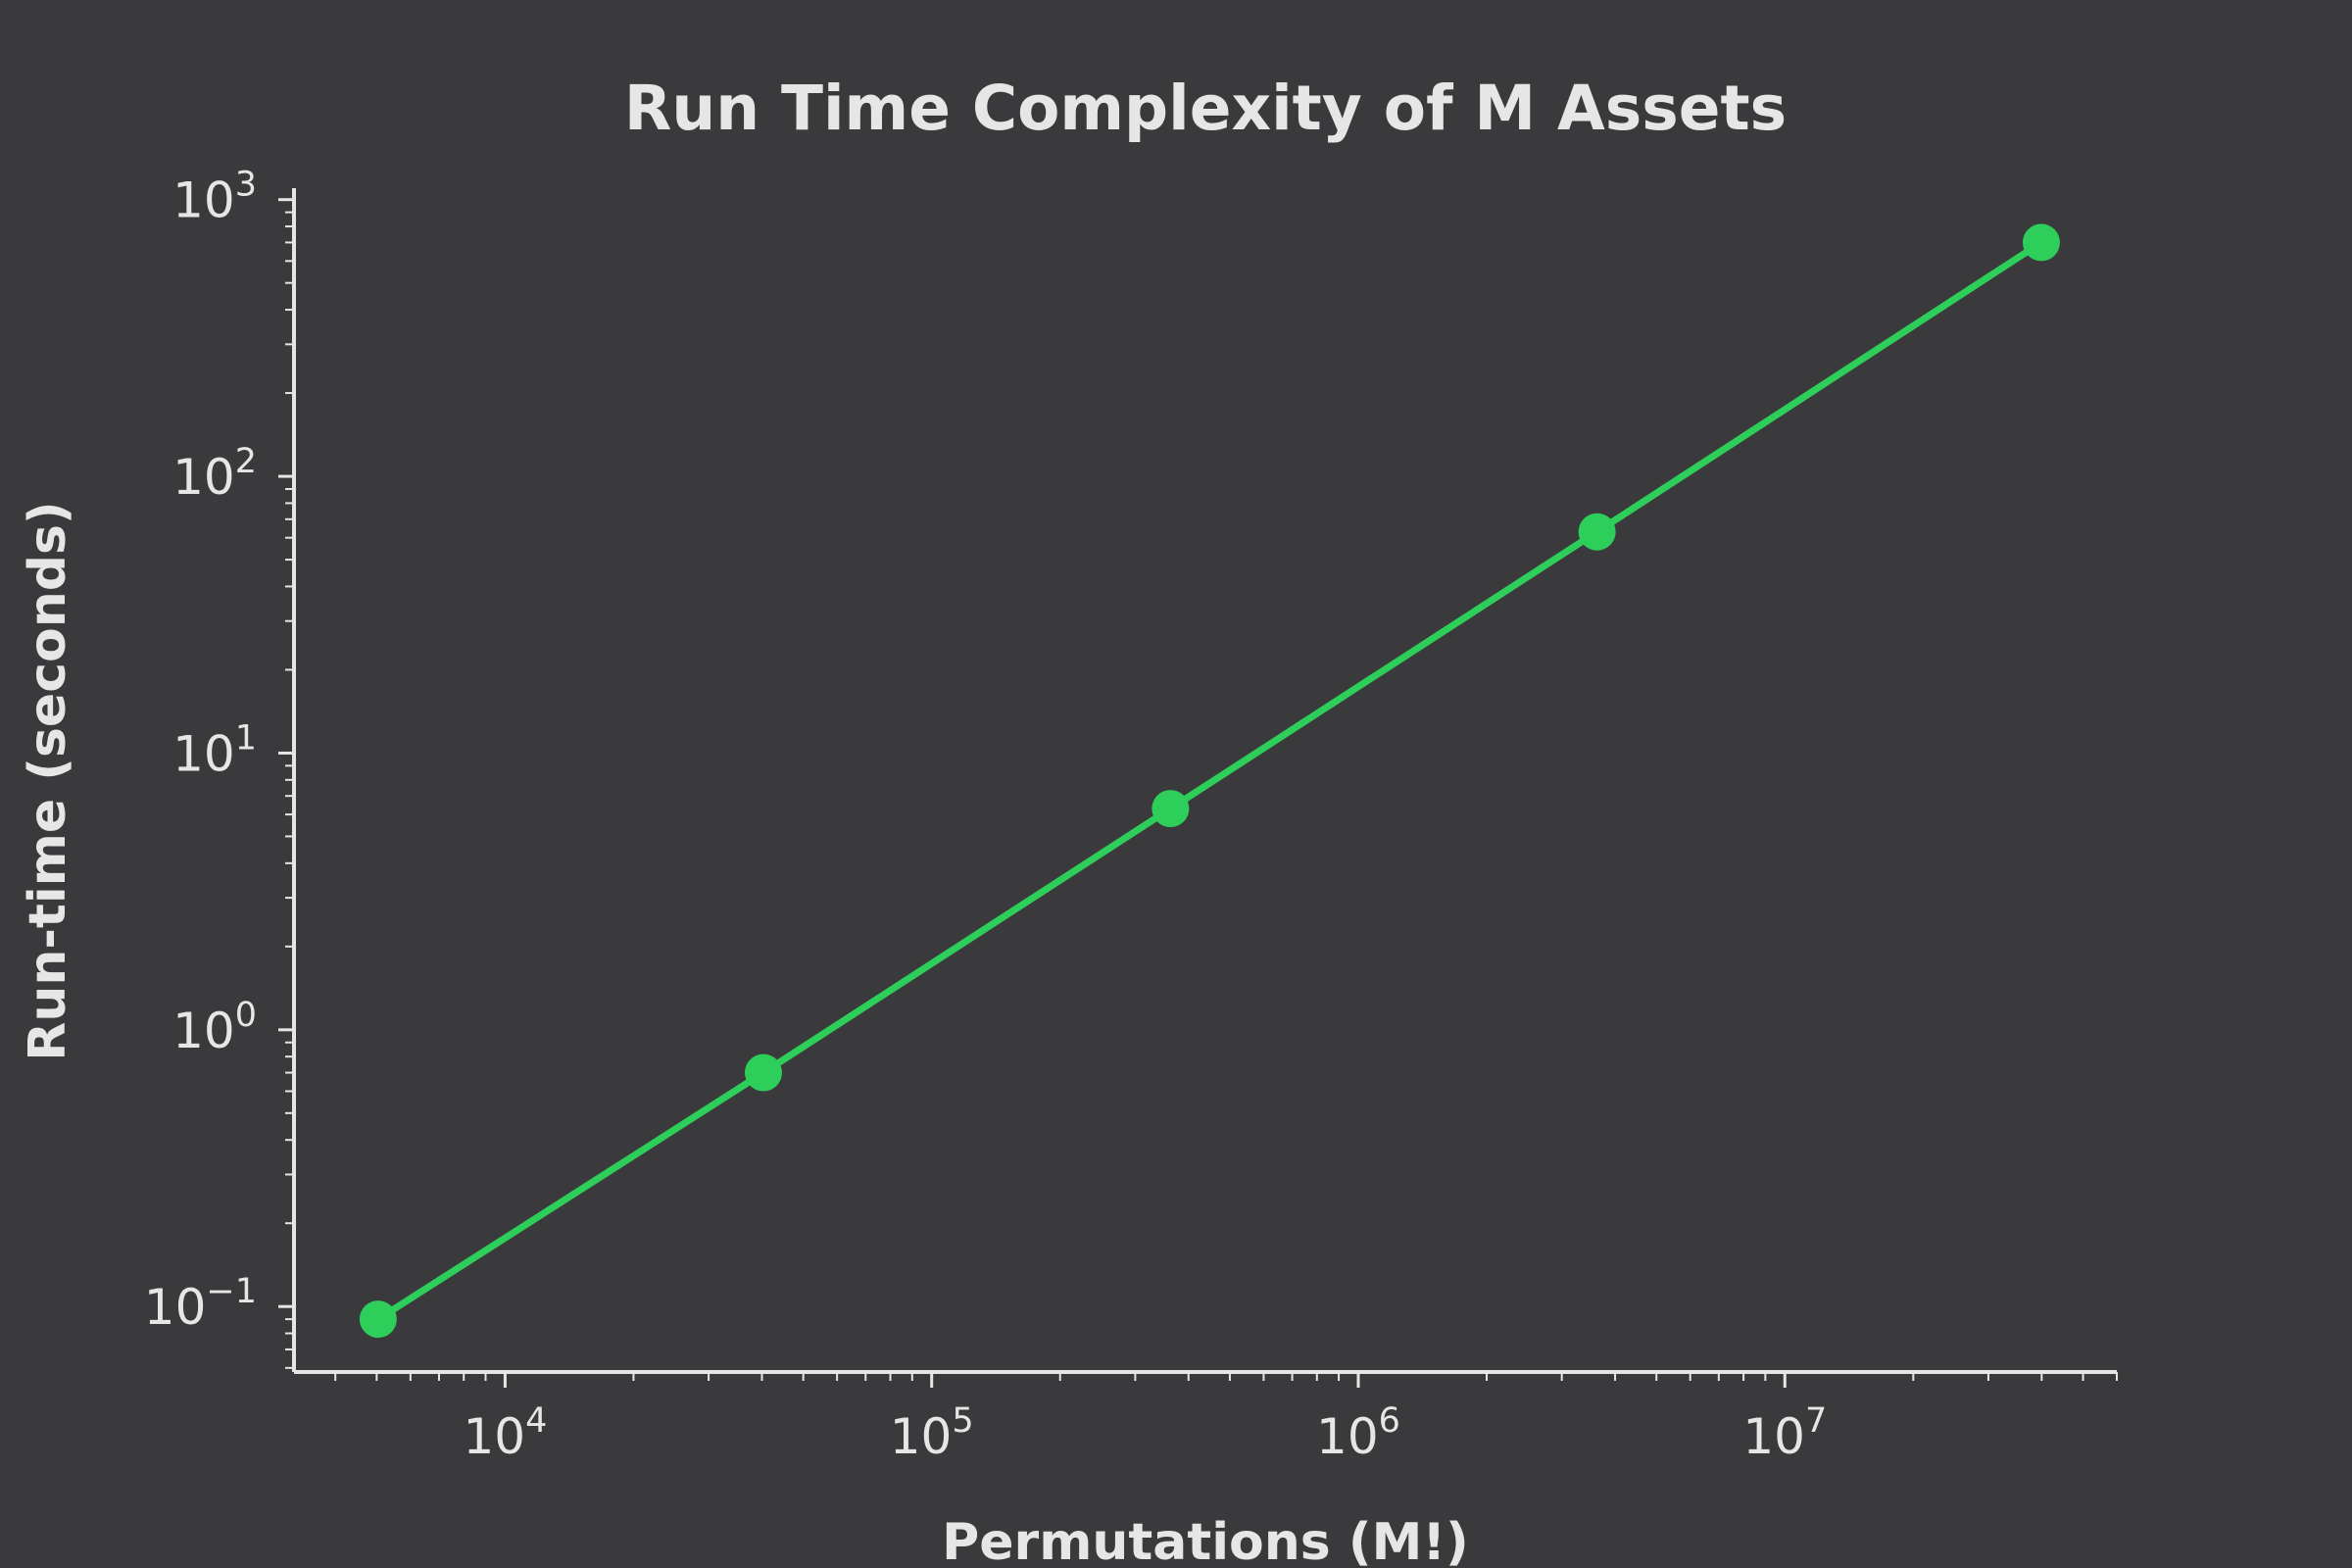  What do you see at coordinates (932, 1433) in the screenshot?
I see `x-tick-label: 10⁵` at bounding box center [932, 1433].